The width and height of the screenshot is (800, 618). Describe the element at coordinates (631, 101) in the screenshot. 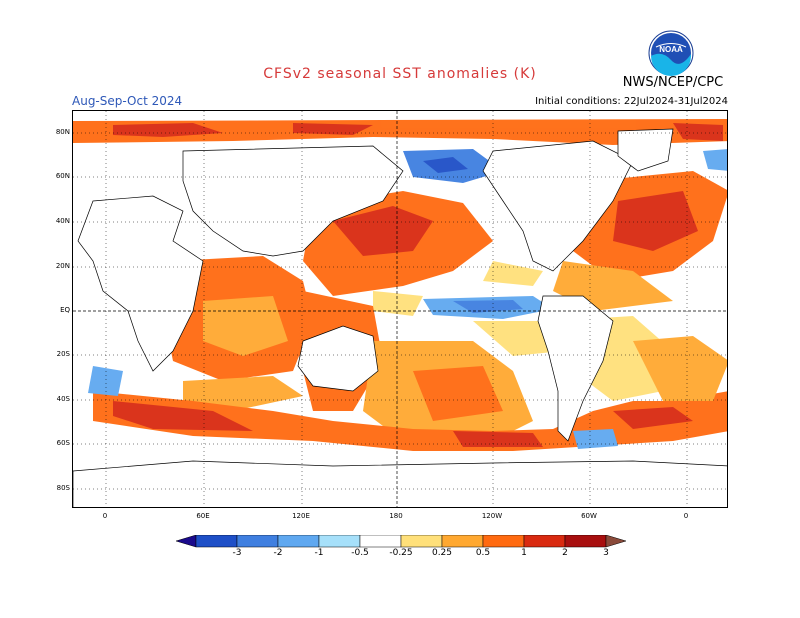

I see `initial-conditions-label: Initial conditions: 22Jul2024-31Jul2024` at that location.